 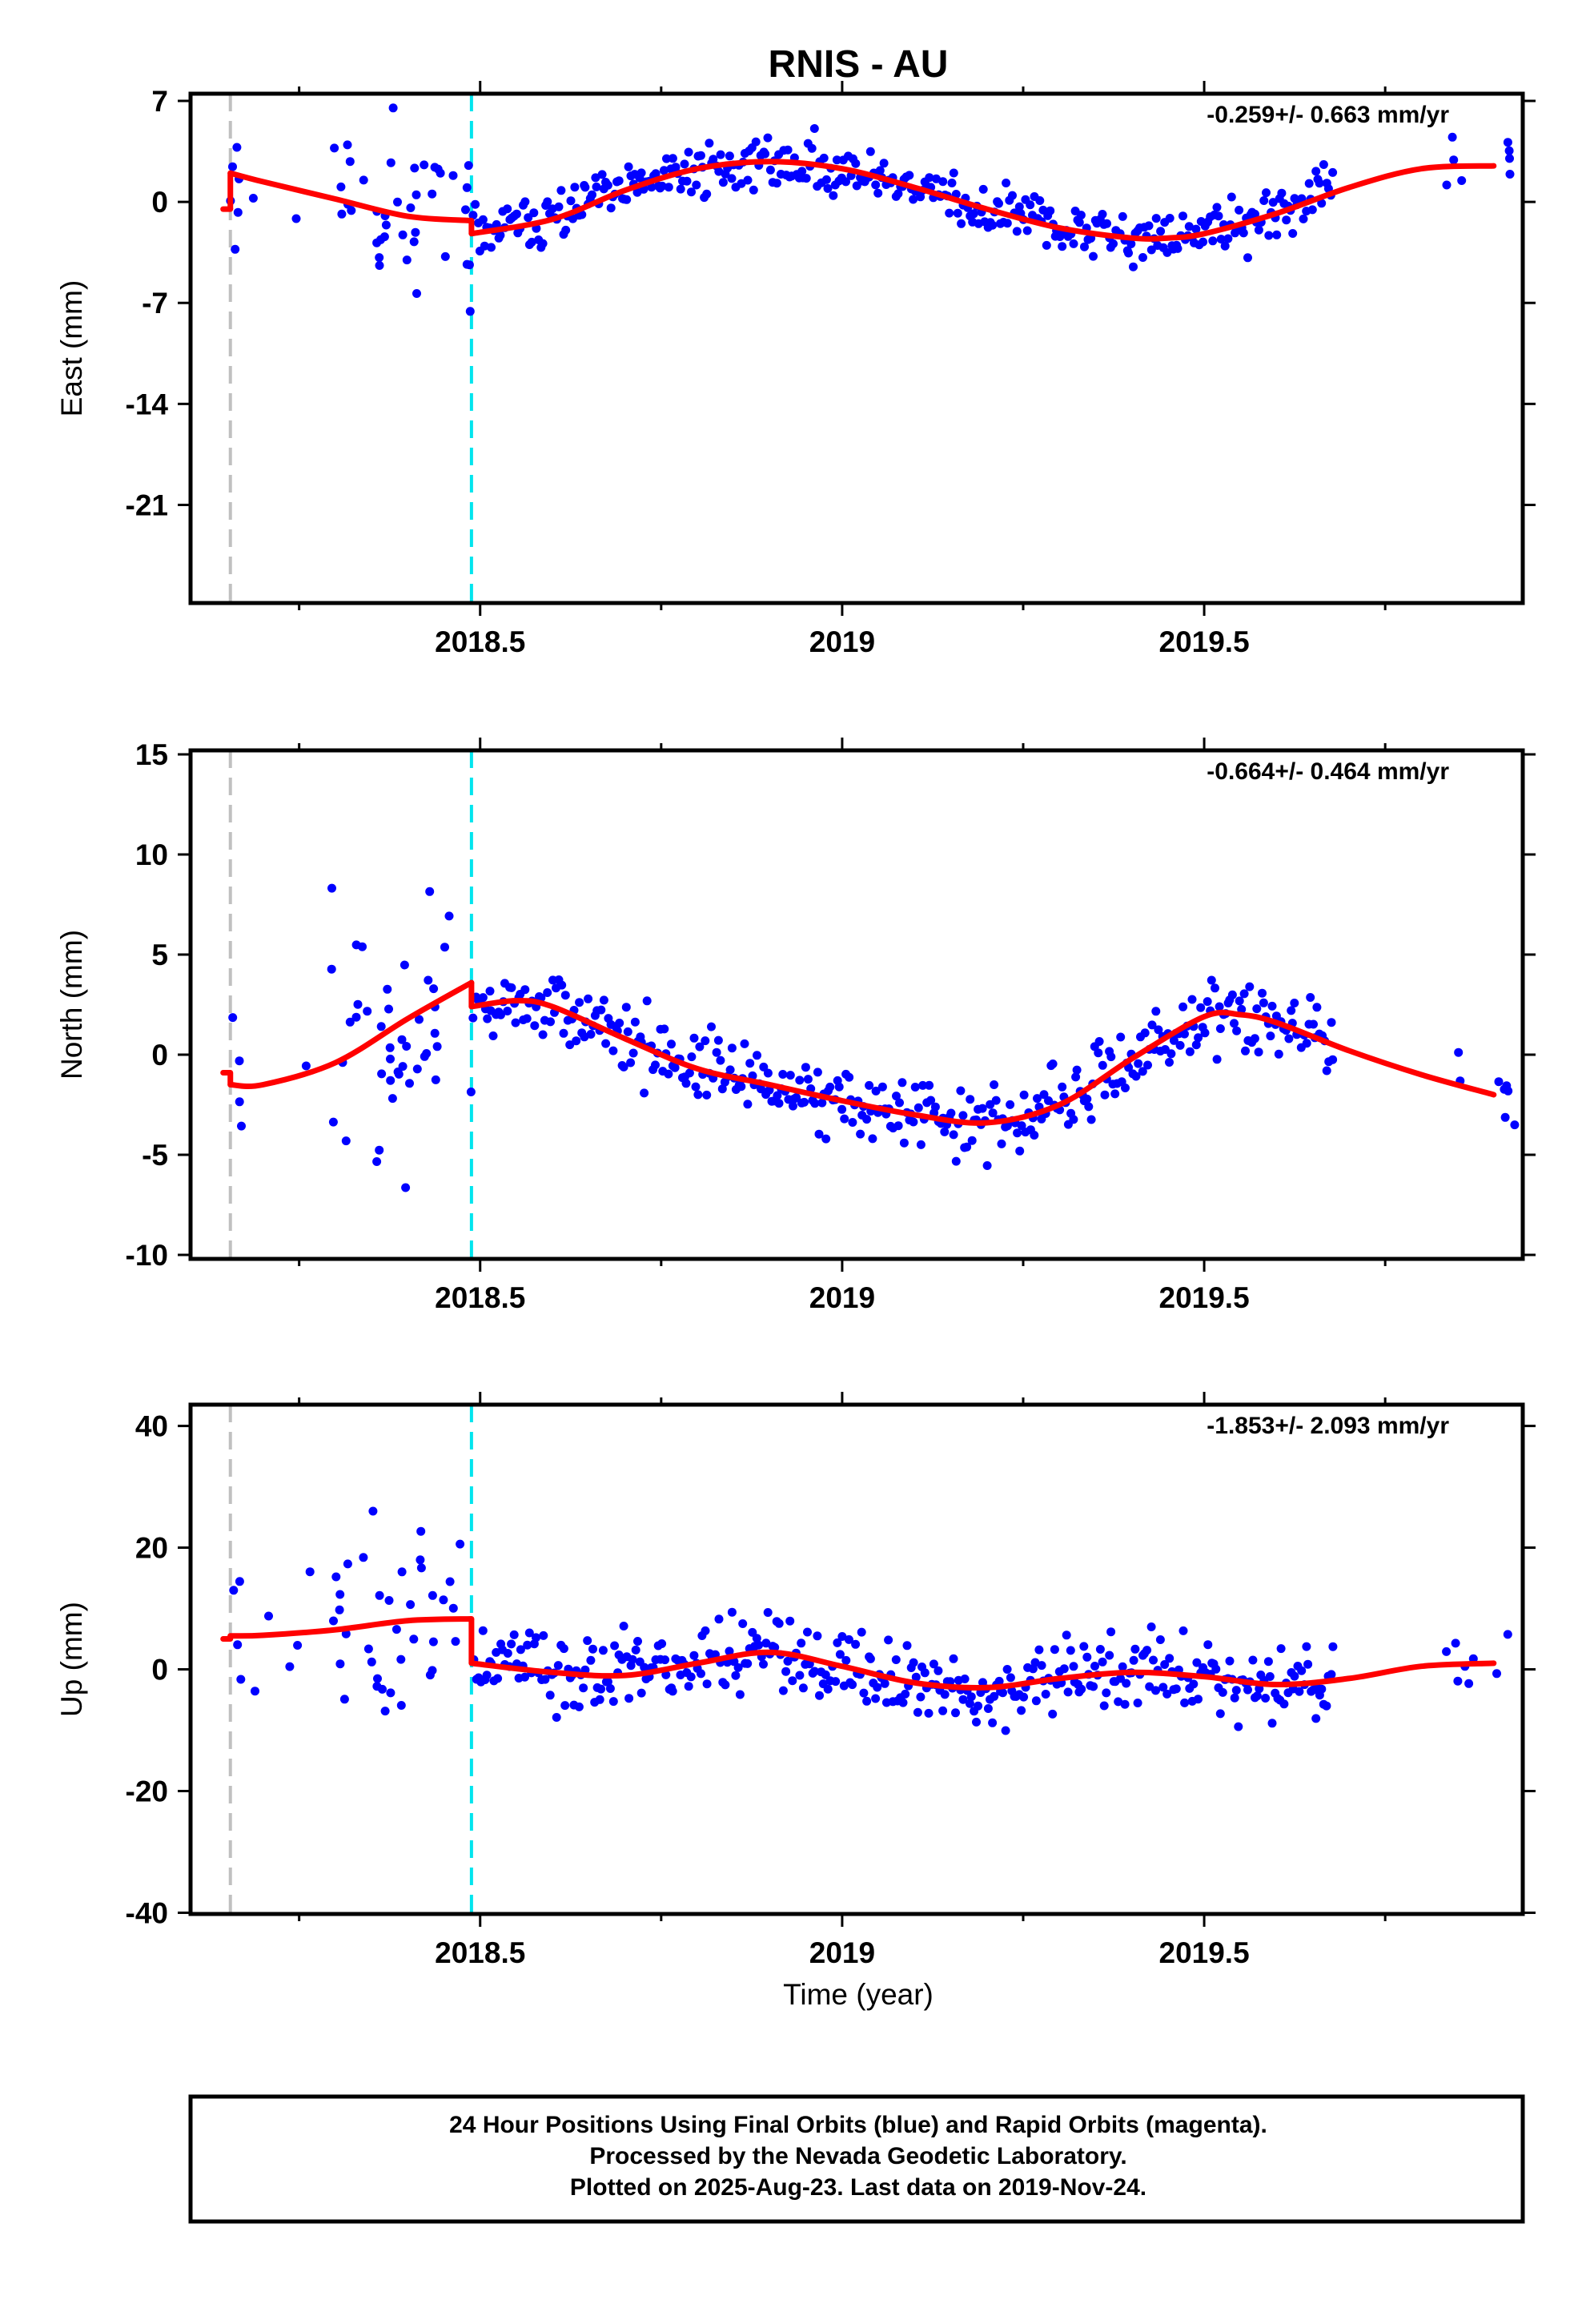 I want to click on rate-label: -0.259+/- 0.663 mm/yr, so click(x=1328, y=115).